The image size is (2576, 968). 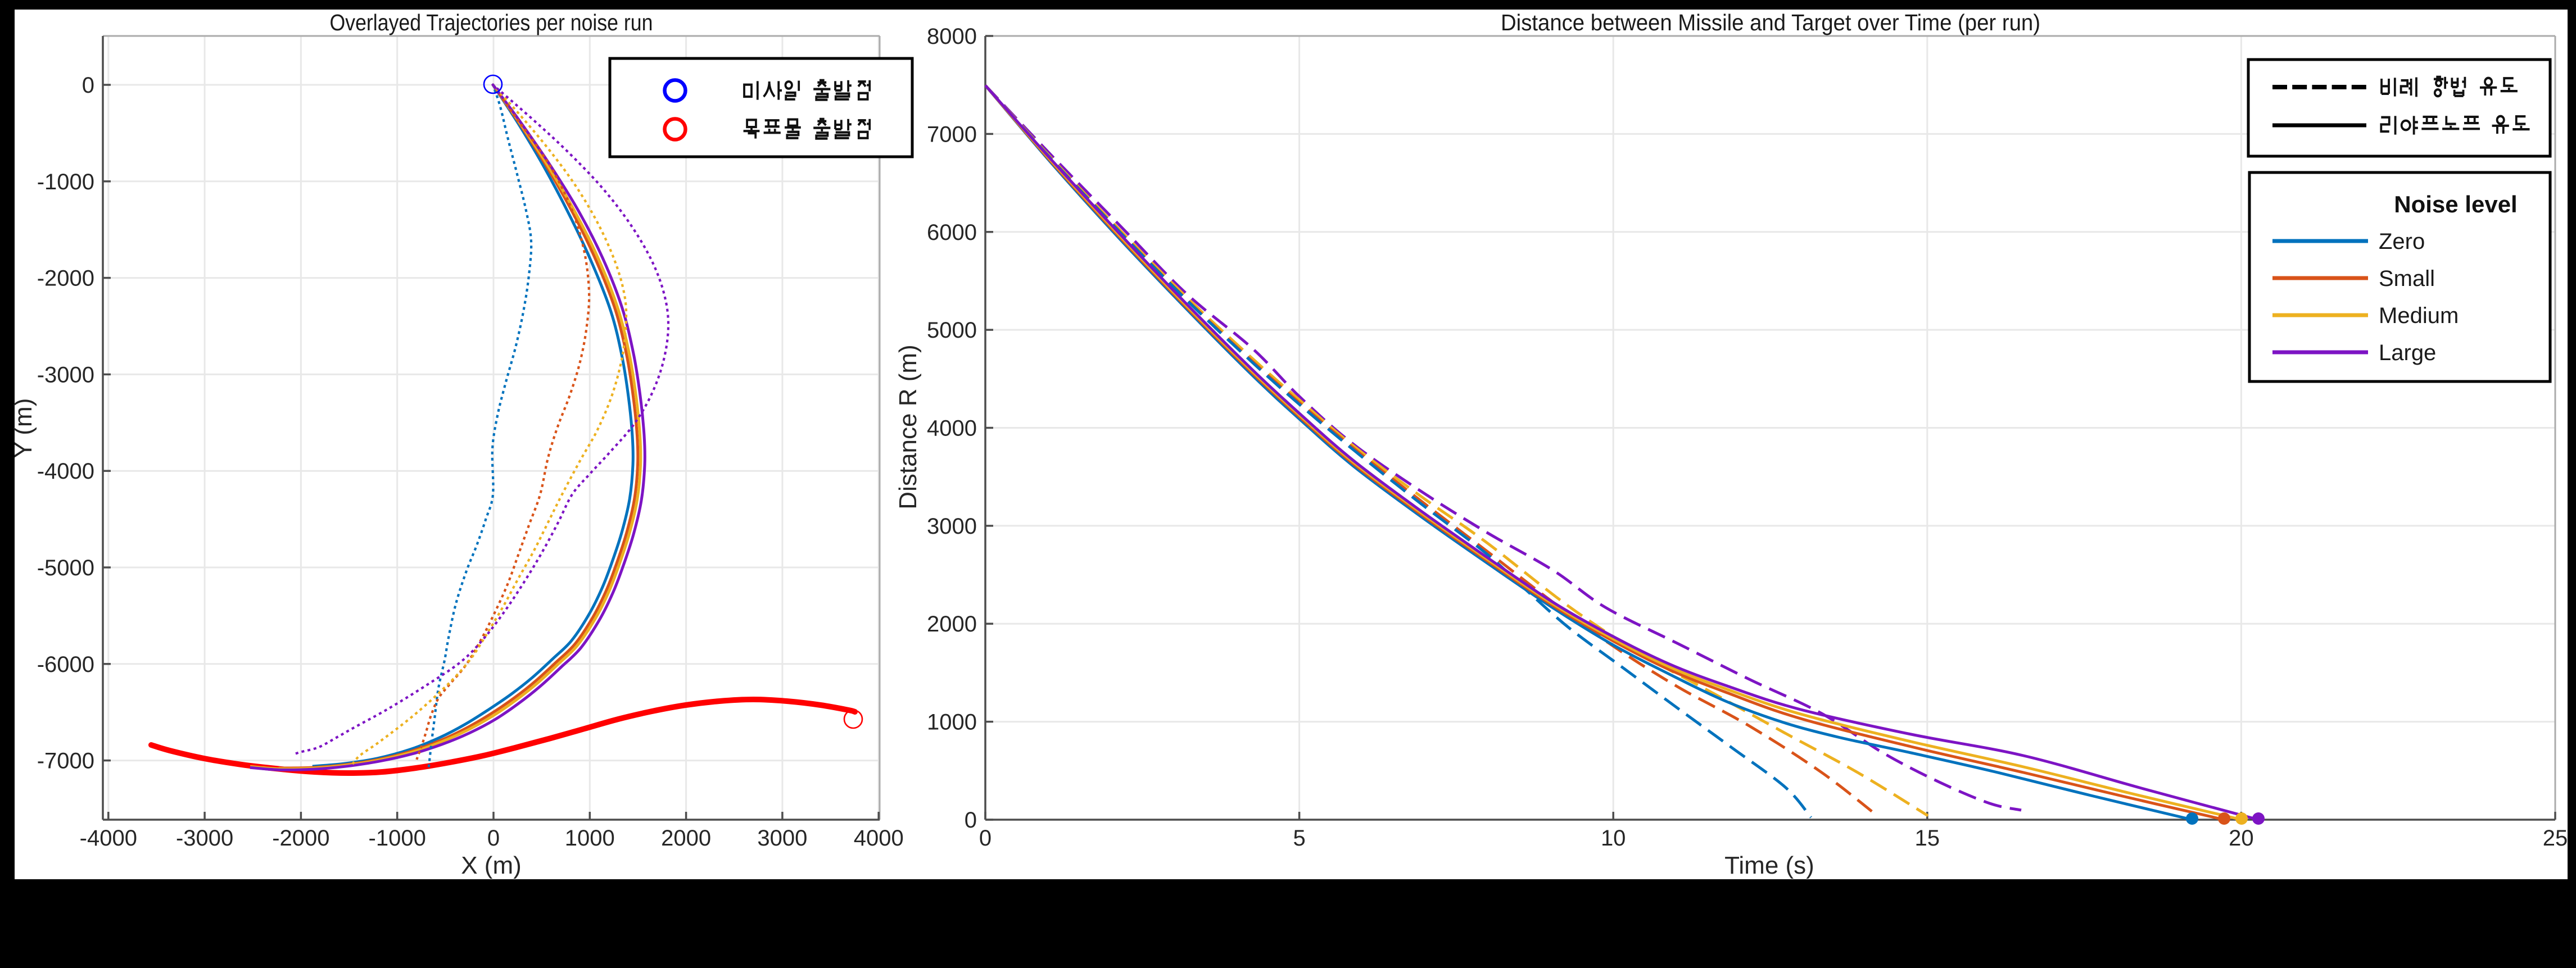 I want to click on svg-text:Overlayed Trajectories per noi: Overlayed Trajectories per noise run, so click(x=491, y=22).